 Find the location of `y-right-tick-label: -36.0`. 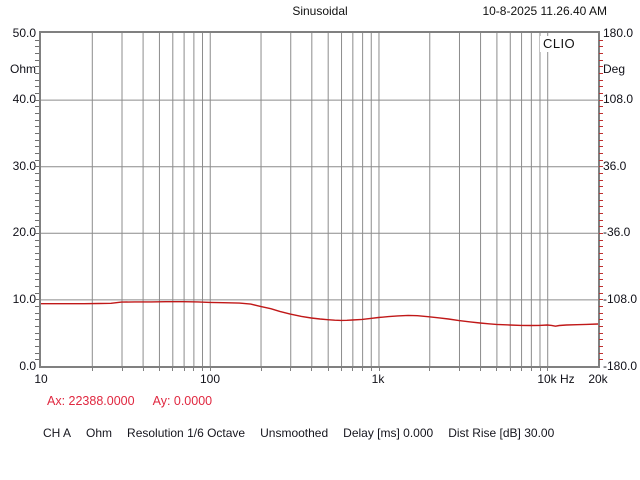

y-right-tick-label: -36.0 is located at coordinates (617, 232).